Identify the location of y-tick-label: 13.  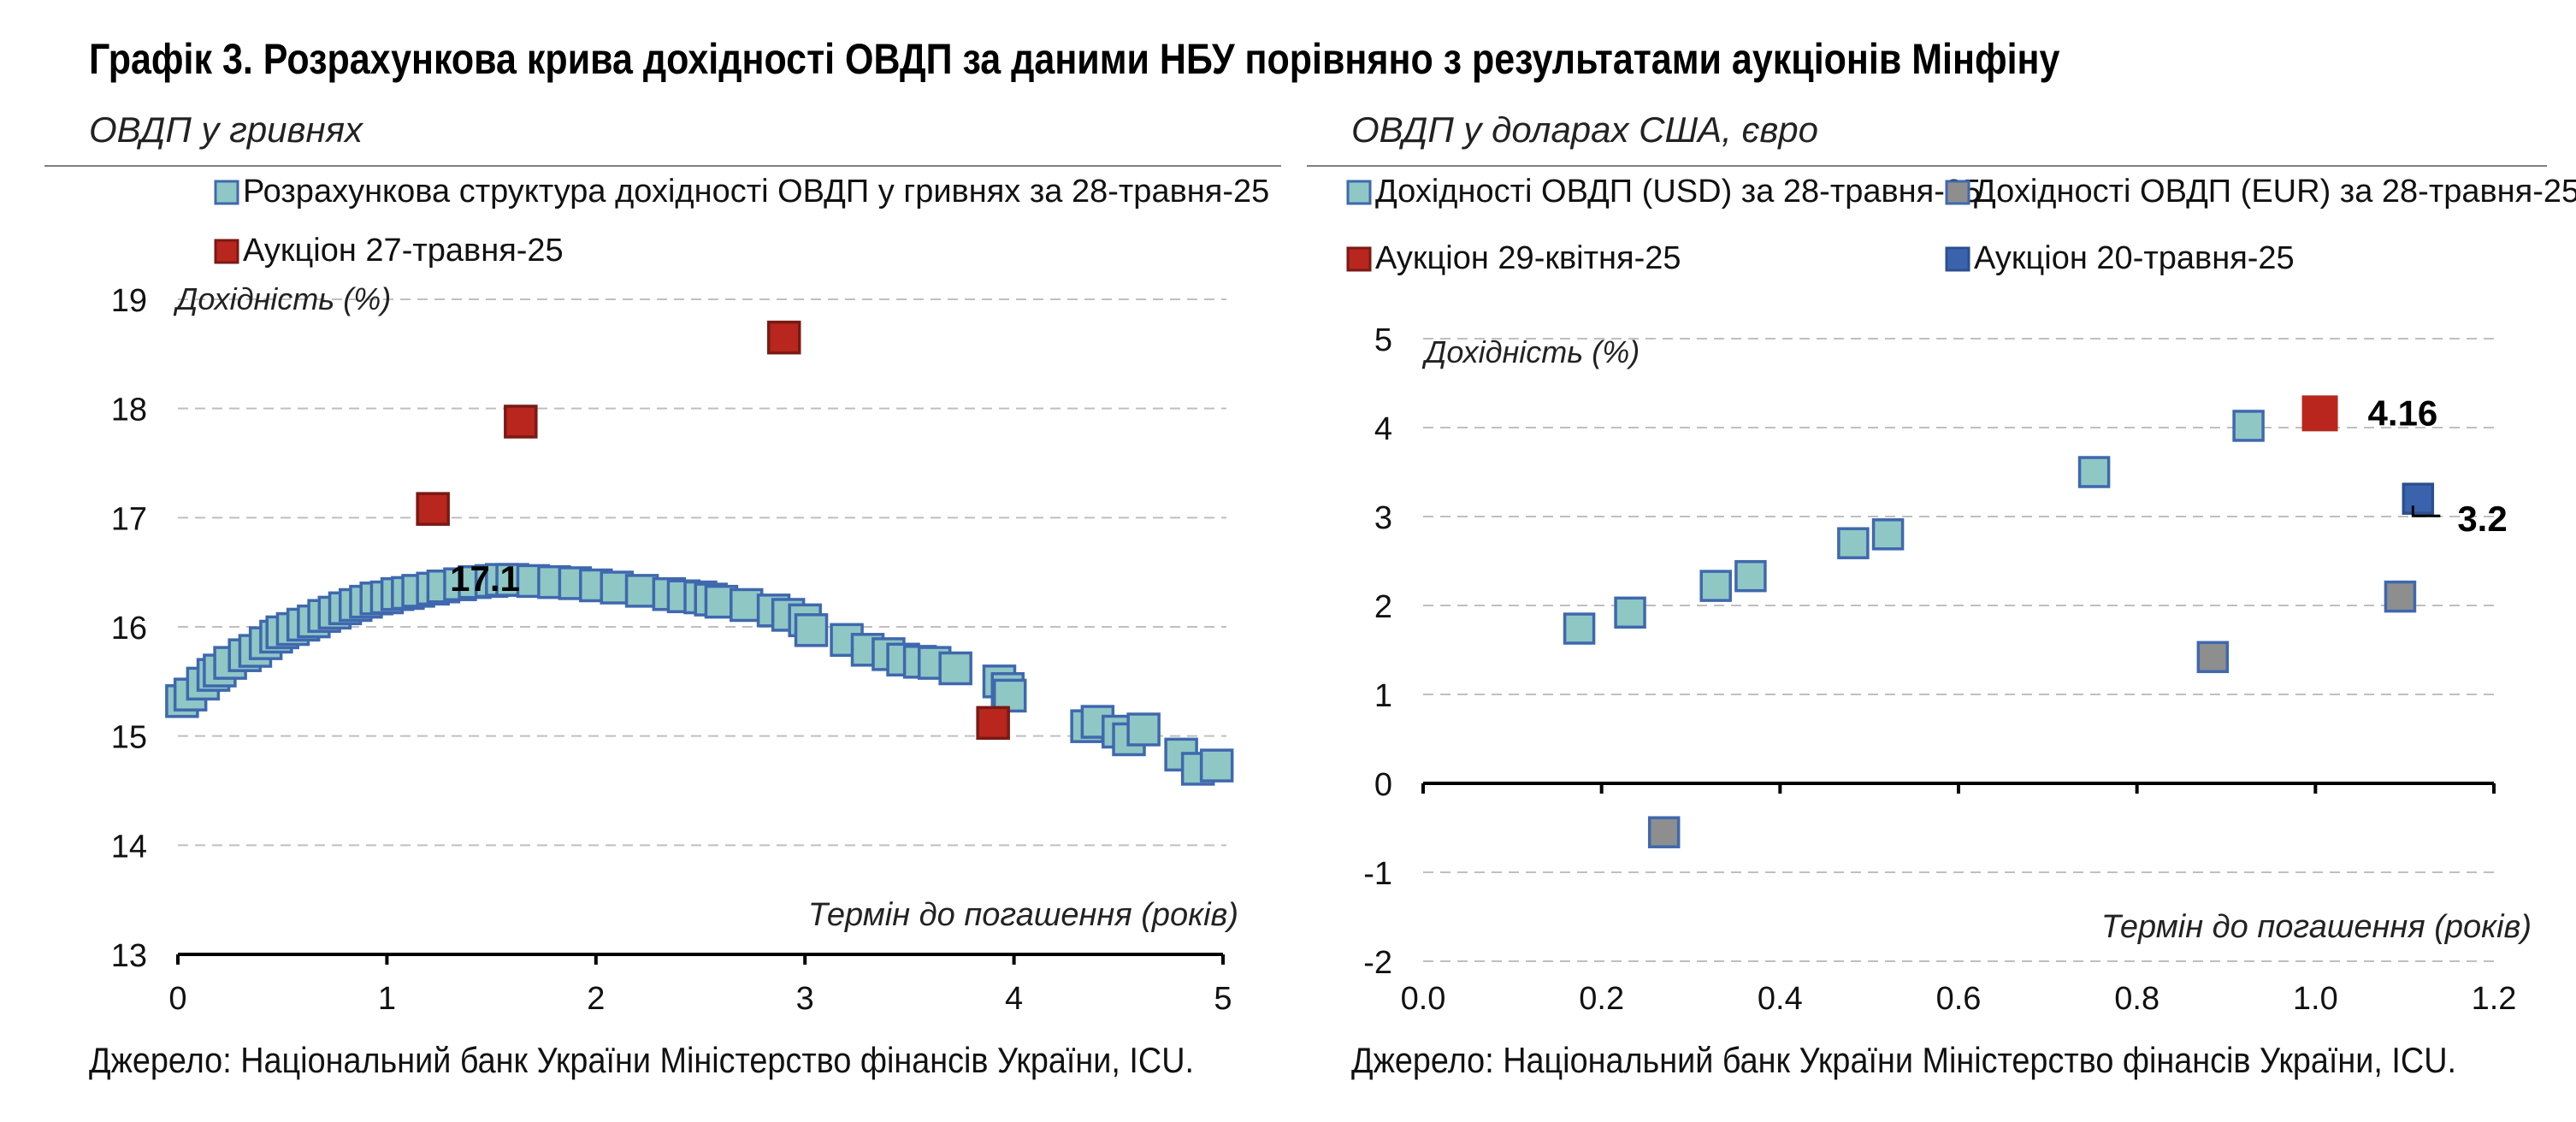
(129, 956).